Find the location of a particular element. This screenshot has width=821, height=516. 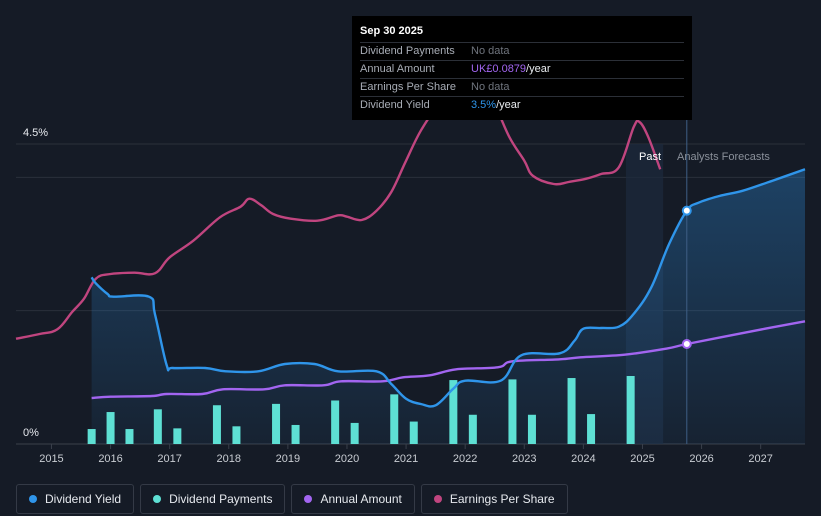

tooltip-row-earnings-per-share: Earnings Per Share No data is located at coordinates (522, 87).